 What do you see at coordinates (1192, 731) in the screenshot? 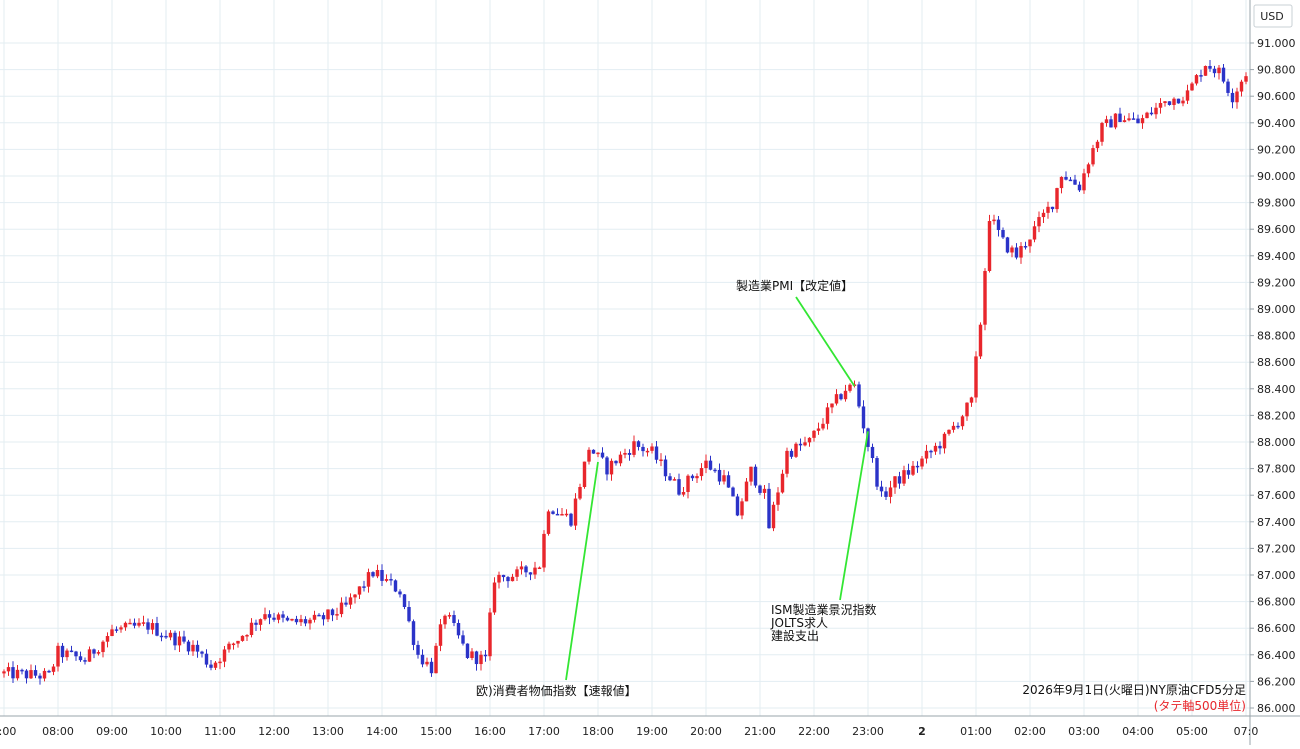
I see `x-tick-label: 05:00` at bounding box center [1192, 731].